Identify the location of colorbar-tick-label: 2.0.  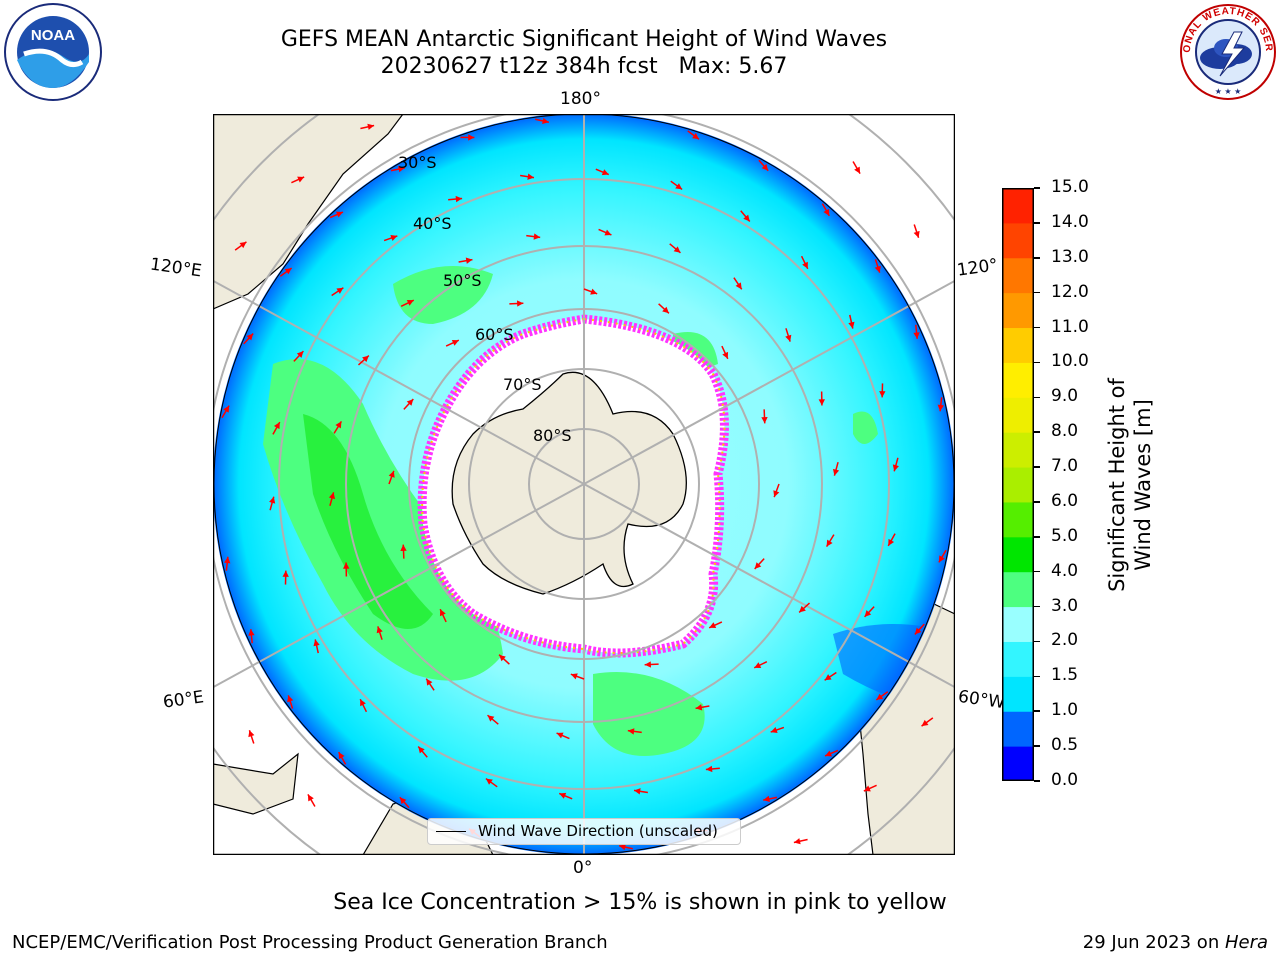
(1065, 640).